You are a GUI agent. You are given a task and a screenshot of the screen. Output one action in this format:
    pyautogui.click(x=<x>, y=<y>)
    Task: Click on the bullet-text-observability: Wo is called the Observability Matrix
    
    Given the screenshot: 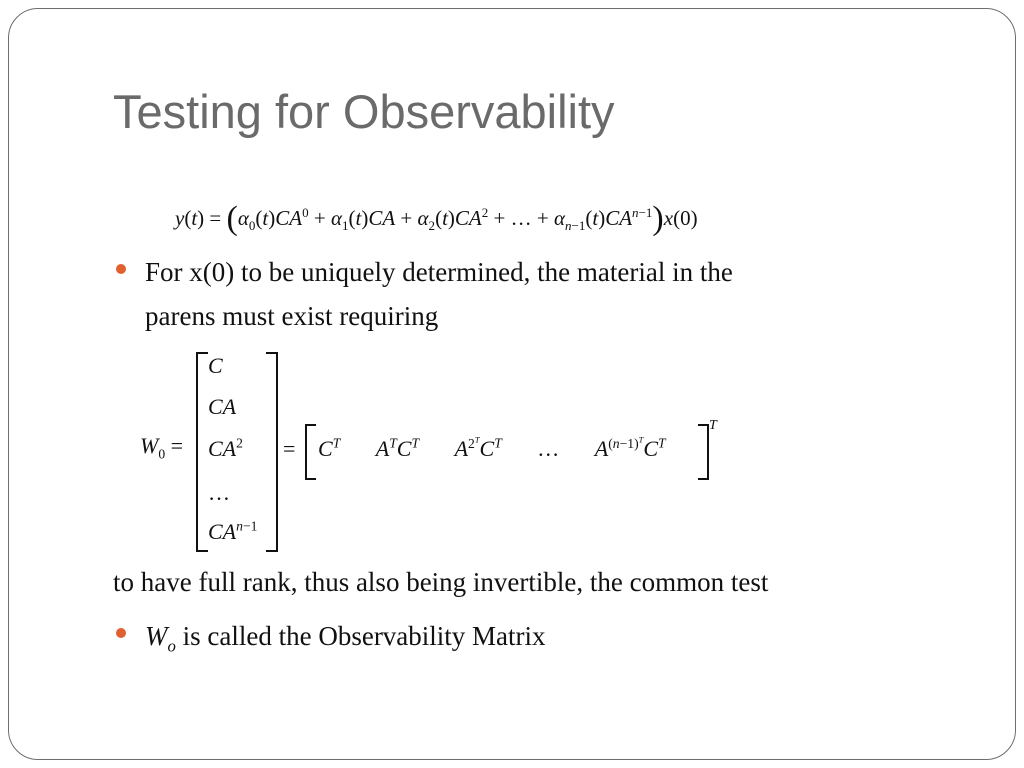 What is the action you would take?
    pyautogui.click(x=345, y=636)
    